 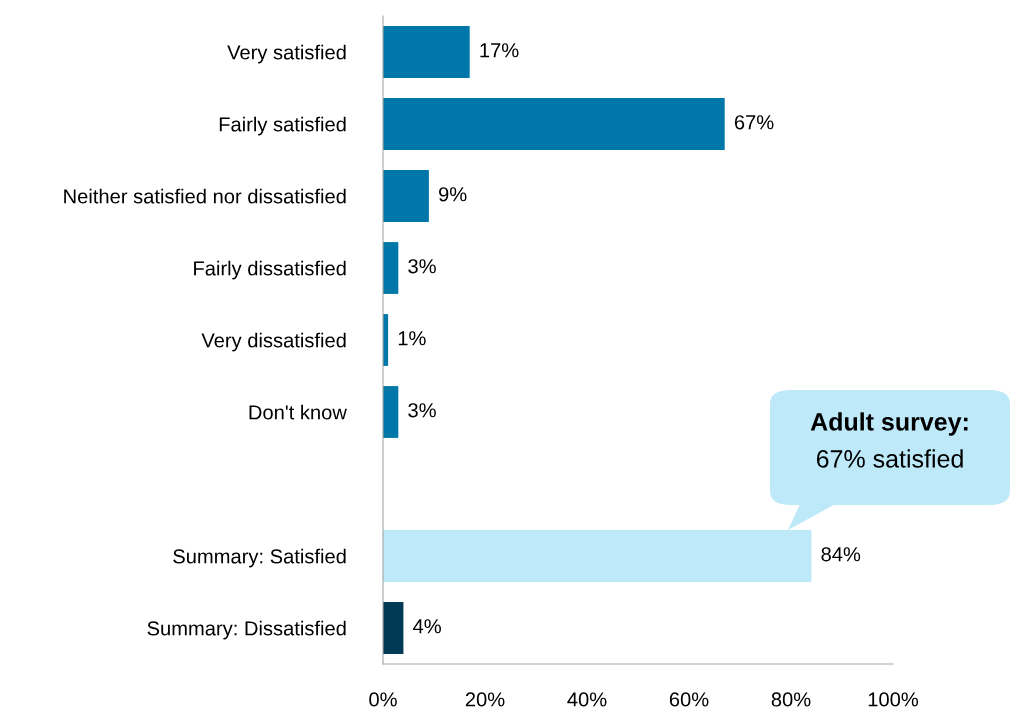 What do you see at coordinates (754, 122) in the screenshot?
I see `data-label: 67%` at bounding box center [754, 122].